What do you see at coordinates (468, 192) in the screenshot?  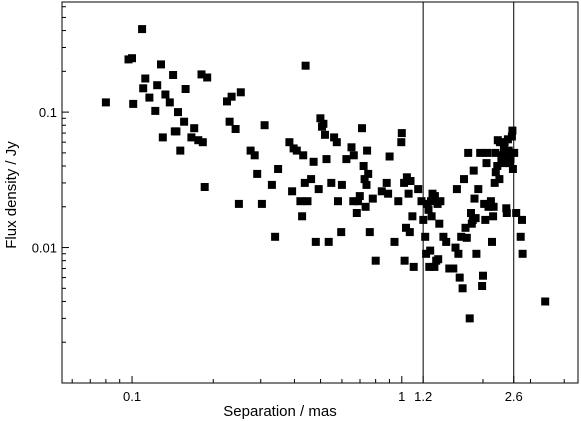 I see `reference-lines` at bounding box center [468, 192].